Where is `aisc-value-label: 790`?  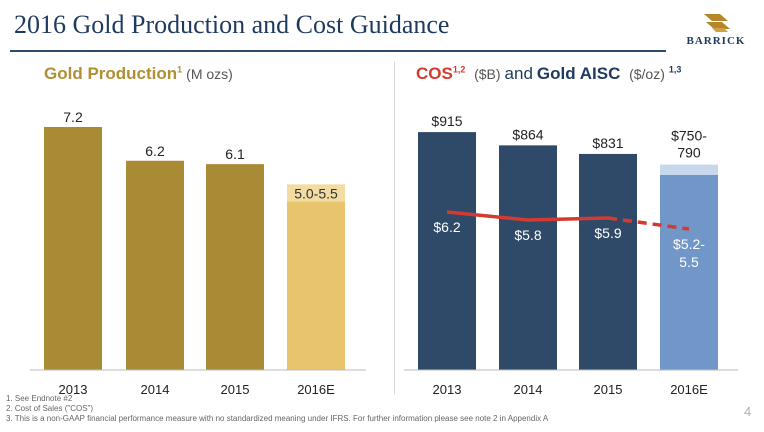 aisc-value-label: 790 is located at coordinates (689, 153).